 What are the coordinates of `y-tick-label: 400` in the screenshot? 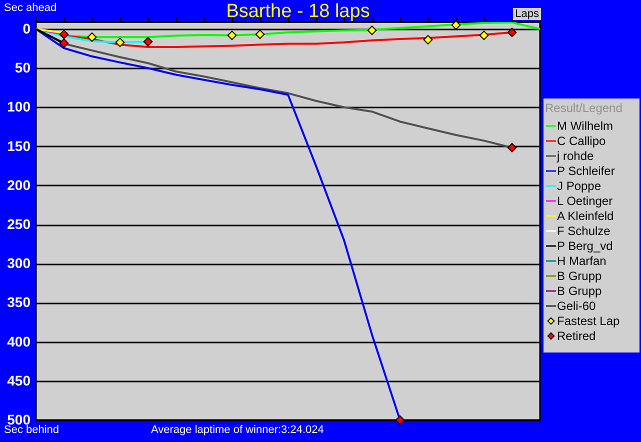 It's located at (19, 341).